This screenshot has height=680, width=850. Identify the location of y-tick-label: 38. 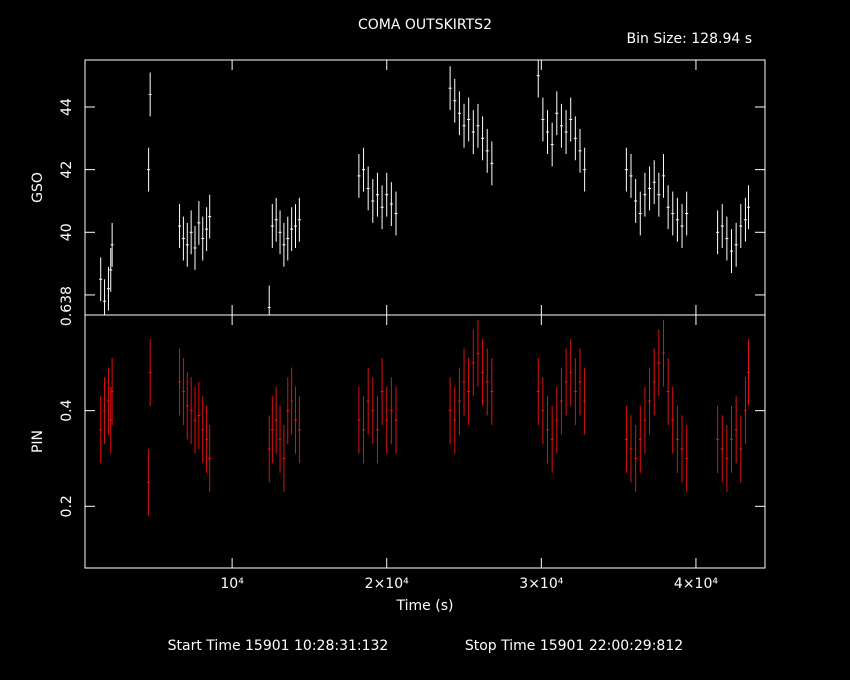
(67, 295).